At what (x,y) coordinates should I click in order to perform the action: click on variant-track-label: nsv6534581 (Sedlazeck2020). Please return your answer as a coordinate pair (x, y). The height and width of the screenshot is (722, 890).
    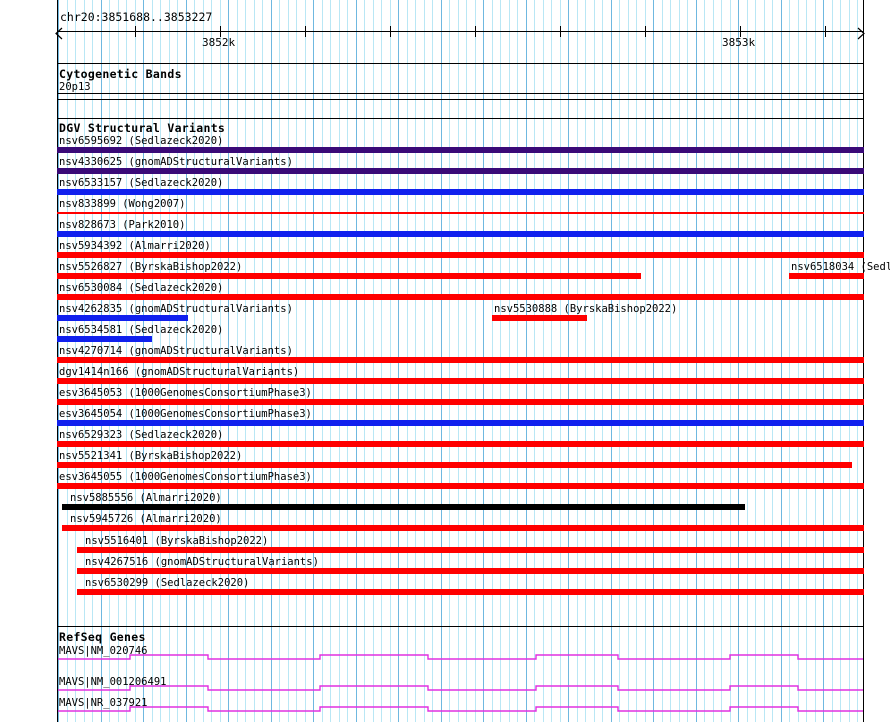
    Looking at the image, I should click on (141, 330).